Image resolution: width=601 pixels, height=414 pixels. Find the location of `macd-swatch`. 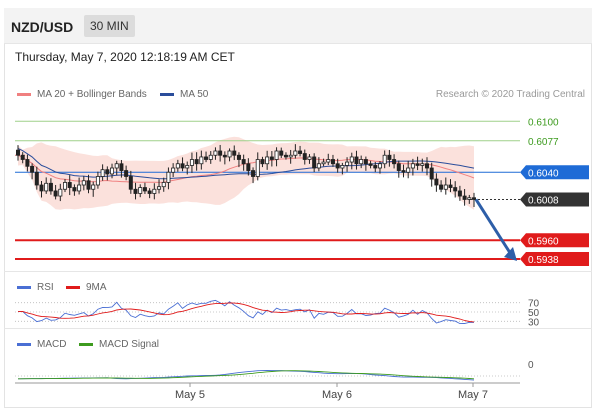

macd-swatch is located at coordinates (24, 344).